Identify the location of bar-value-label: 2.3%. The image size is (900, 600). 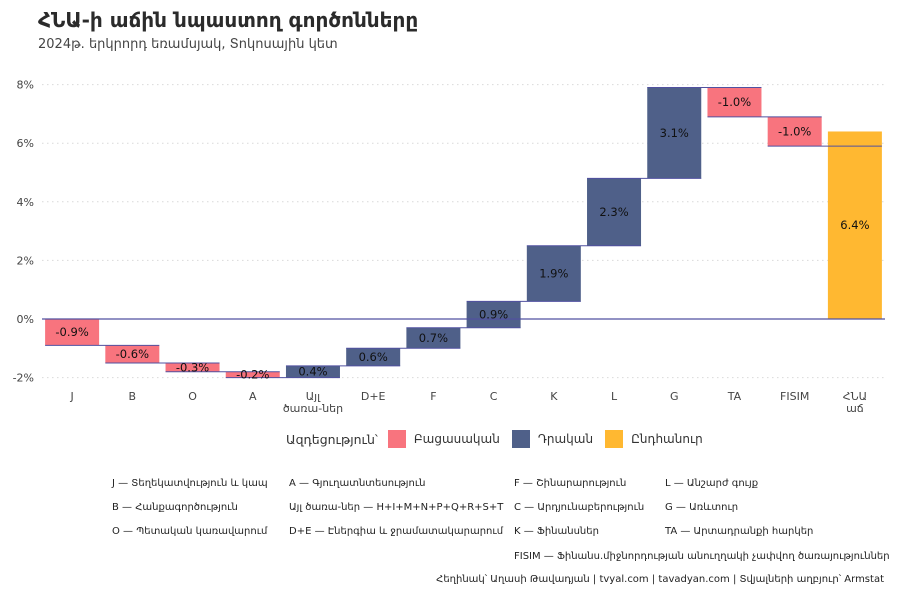
(613, 212).